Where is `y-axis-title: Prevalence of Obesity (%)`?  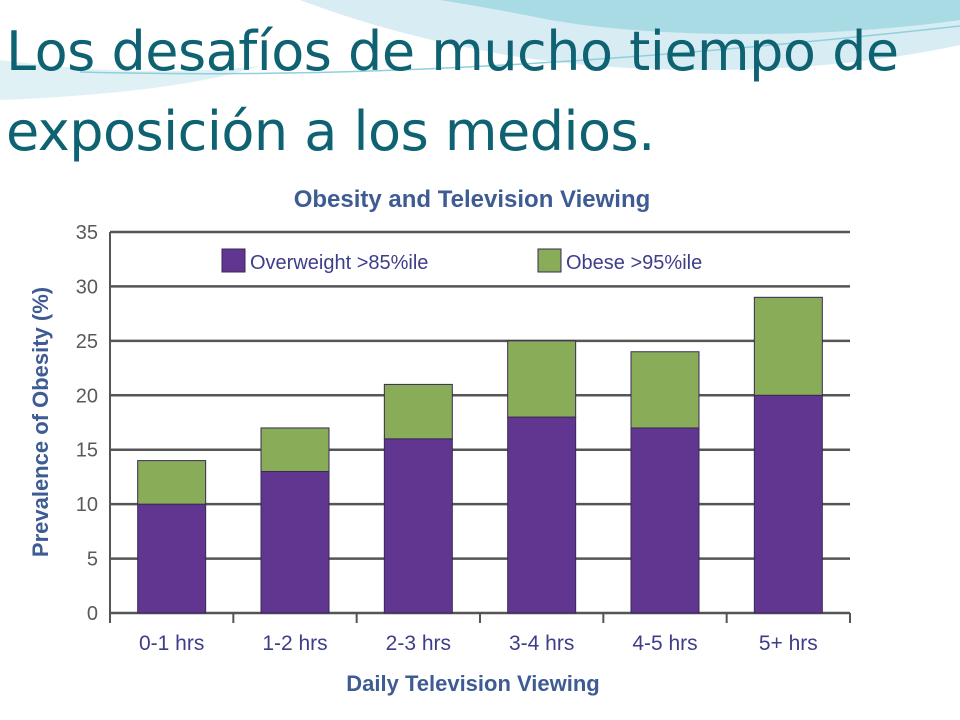 y-axis-title: Prevalence of Obesity (%) is located at coordinates (40, 422).